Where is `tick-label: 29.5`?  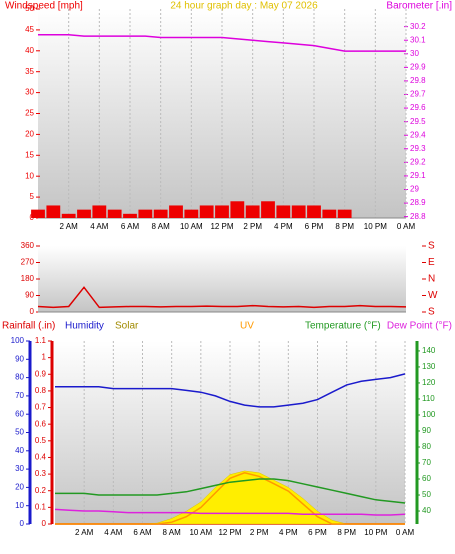
tick-label: 29.5 is located at coordinates (418, 121).